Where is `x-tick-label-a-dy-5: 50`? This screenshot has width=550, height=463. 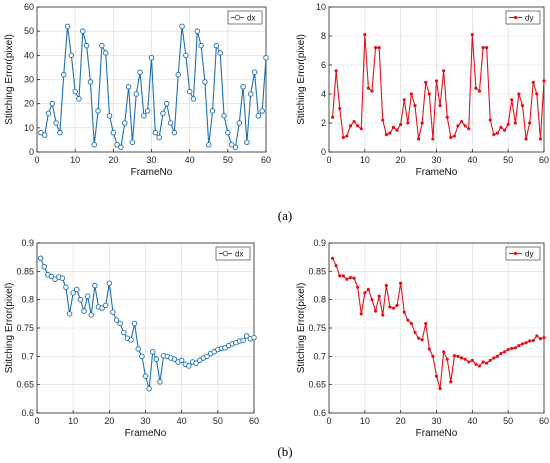 x-tick-label-a-dy-5: 50 is located at coordinates (508, 160).